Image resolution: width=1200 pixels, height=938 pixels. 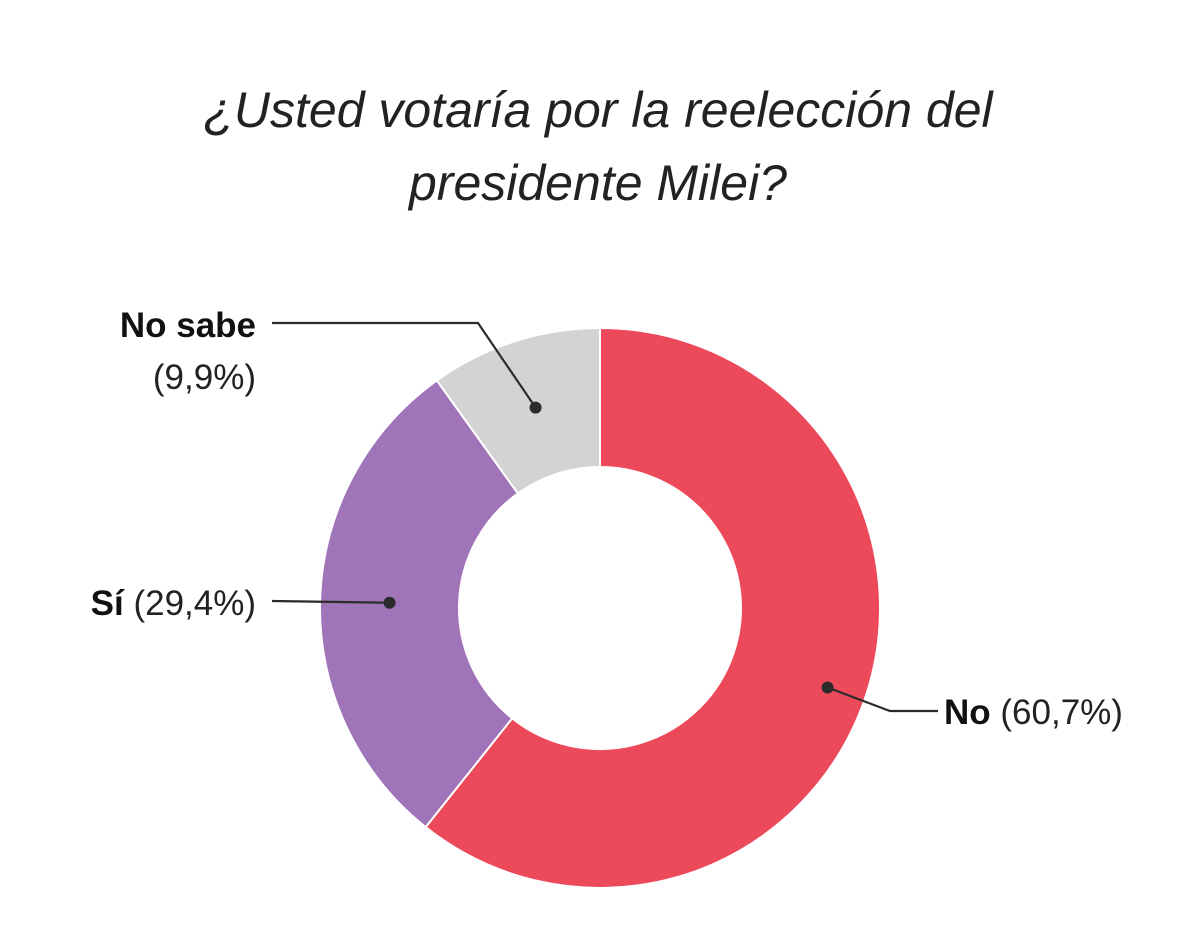 What do you see at coordinates (1057, 712) in the screenshot?
I see `slice-label-no-value: (60,7%)` at bounding box center [1057, 712].